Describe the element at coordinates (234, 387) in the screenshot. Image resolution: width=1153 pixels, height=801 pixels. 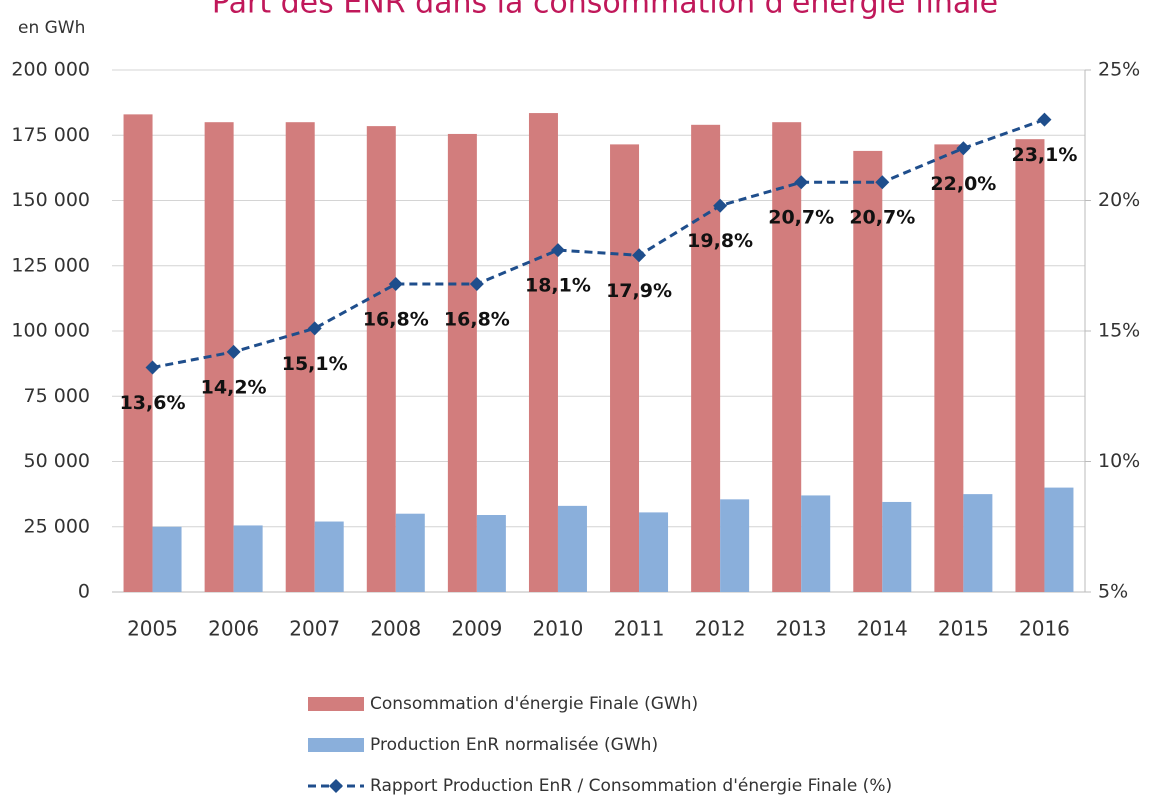
I see `data-label: 14,2%` at that location.